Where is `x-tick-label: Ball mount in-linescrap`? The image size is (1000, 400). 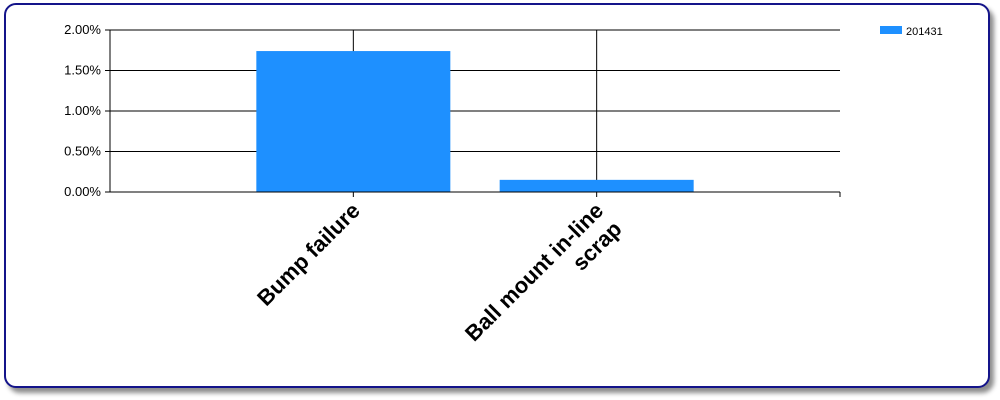 x-tick-label: Ball mount in-linescrap is located at coordinates (543, 281).